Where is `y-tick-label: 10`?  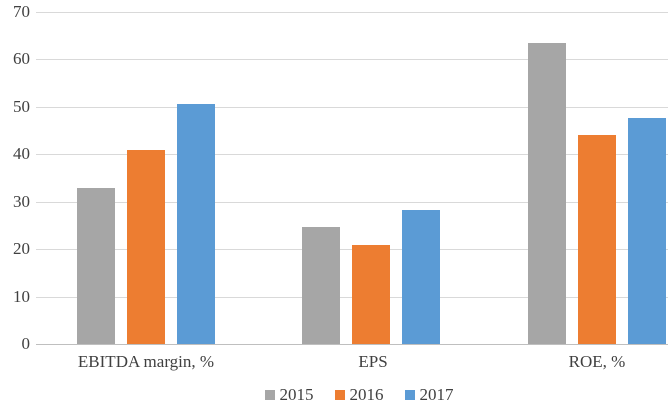
y-tick-label: 10 is located at coordinates (21, 296).